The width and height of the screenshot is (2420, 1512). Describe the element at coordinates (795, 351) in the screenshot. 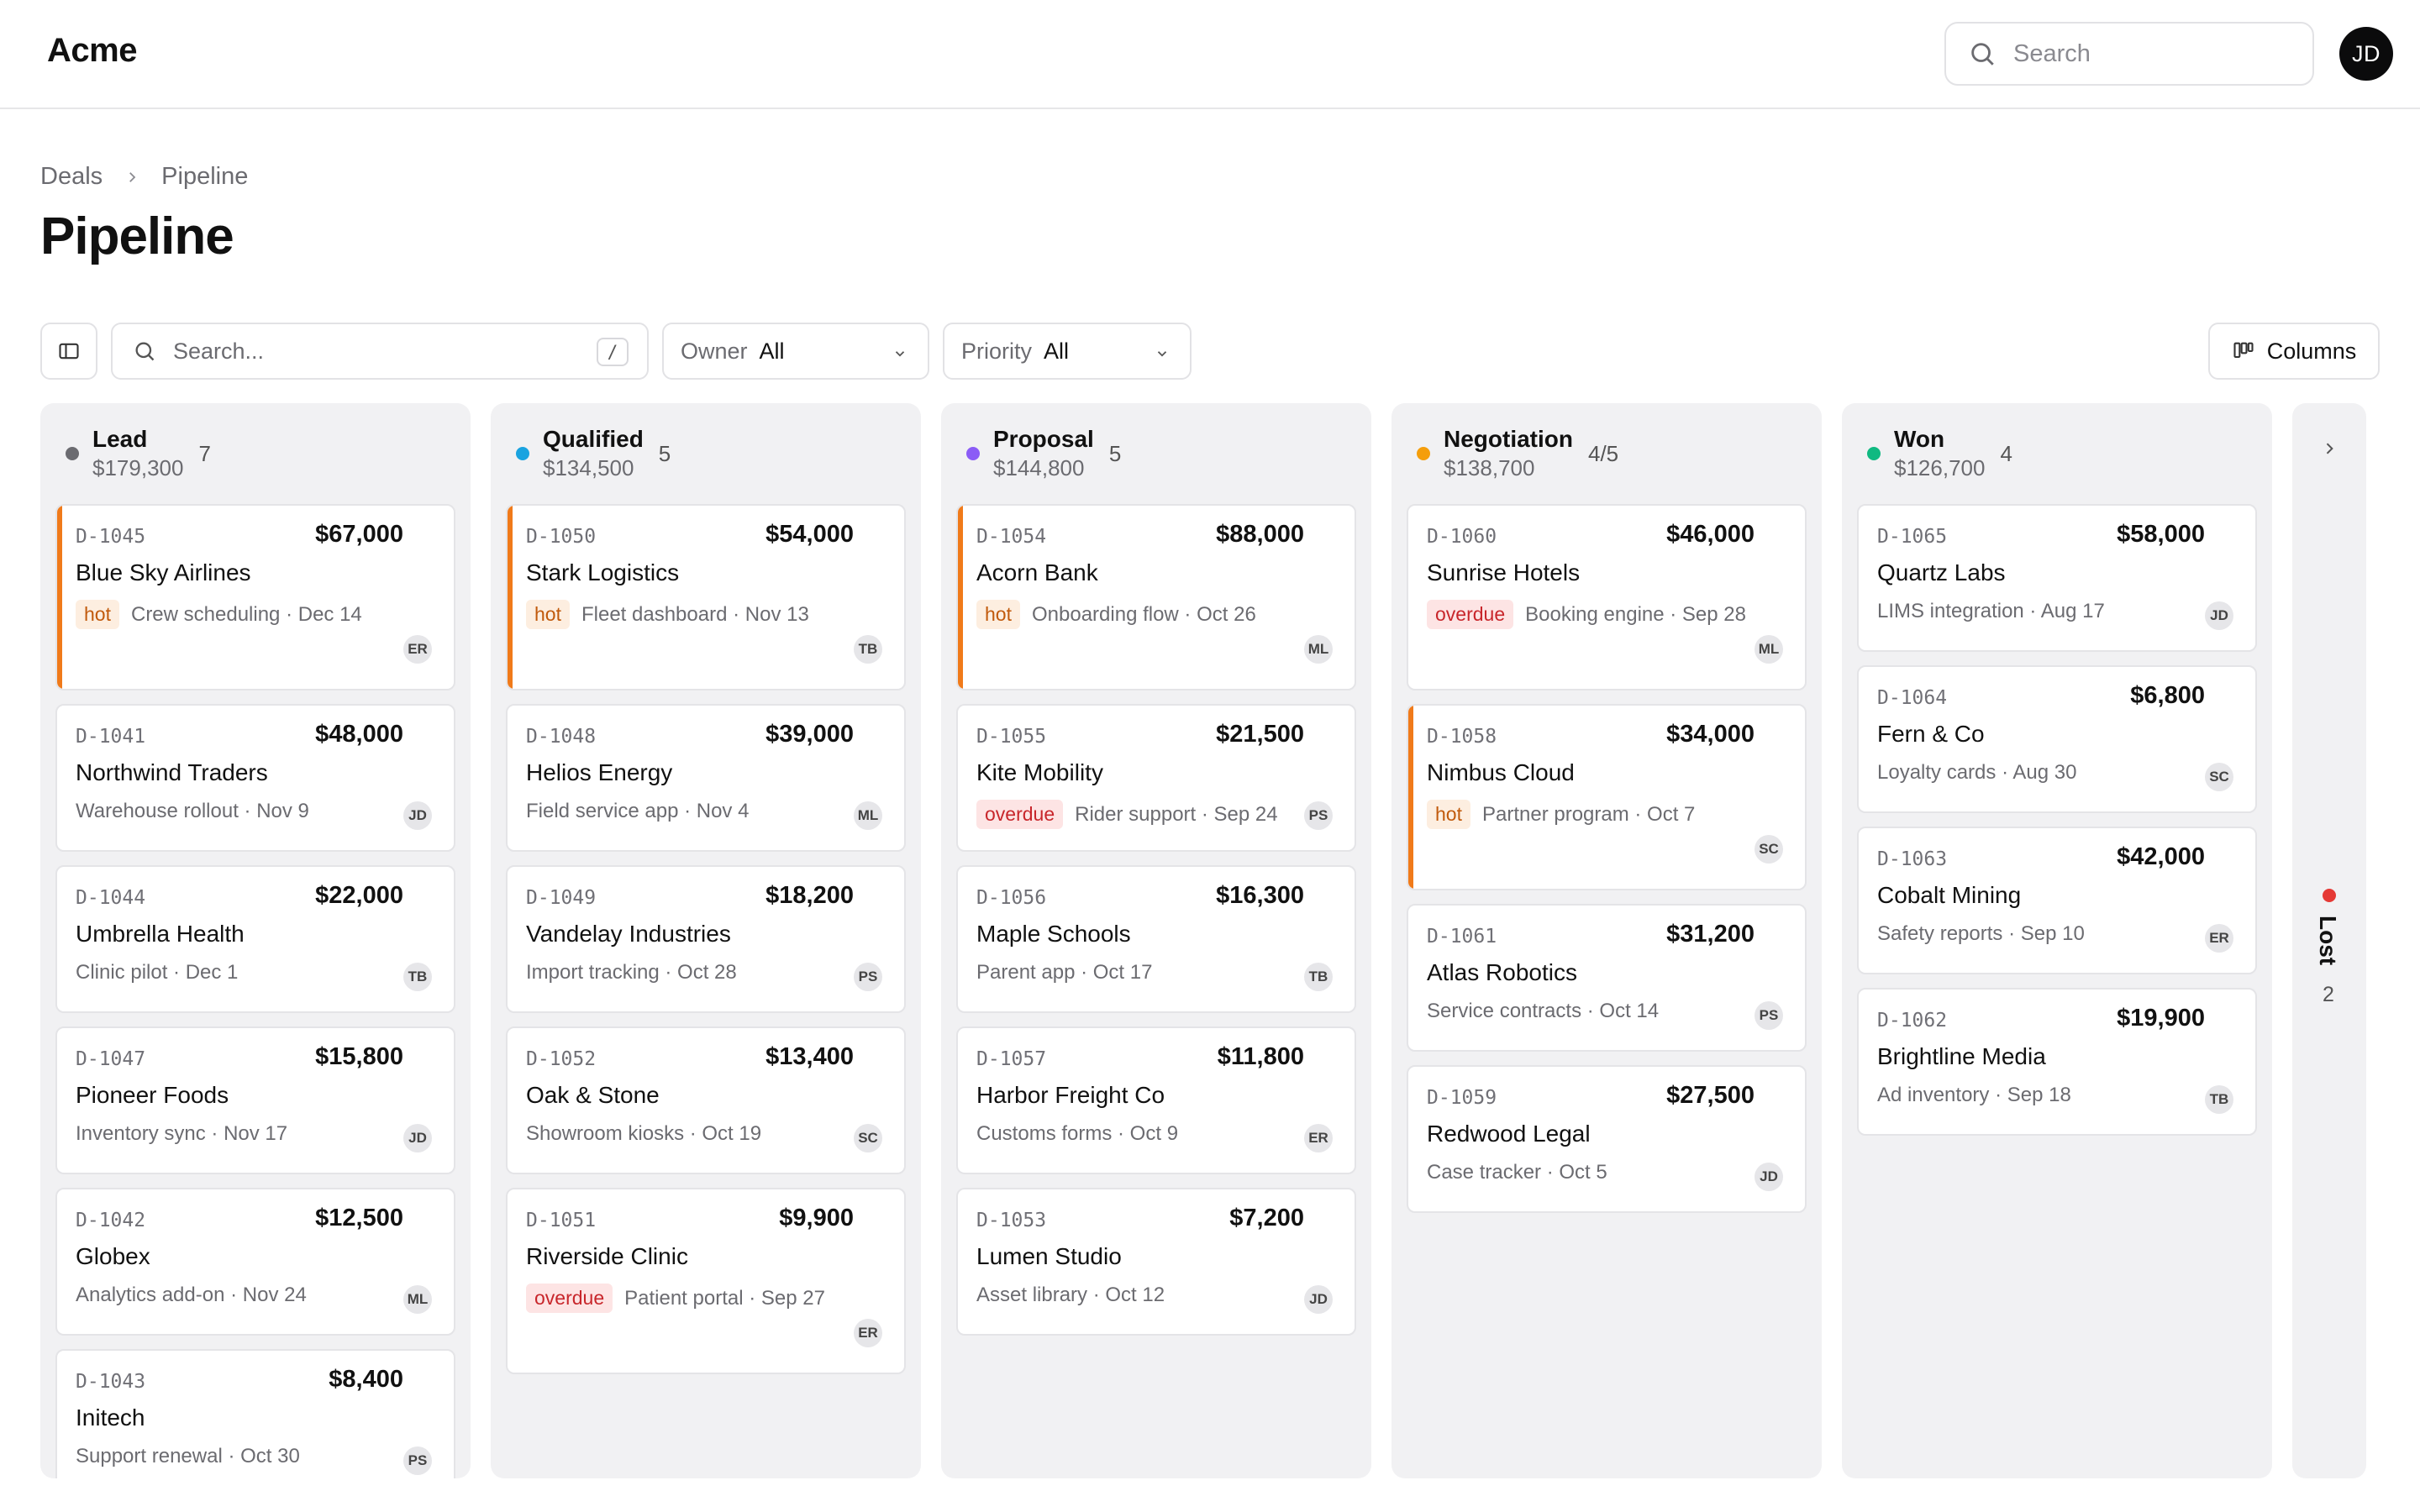

I see `owner-filter-select: Owner All` at that location.